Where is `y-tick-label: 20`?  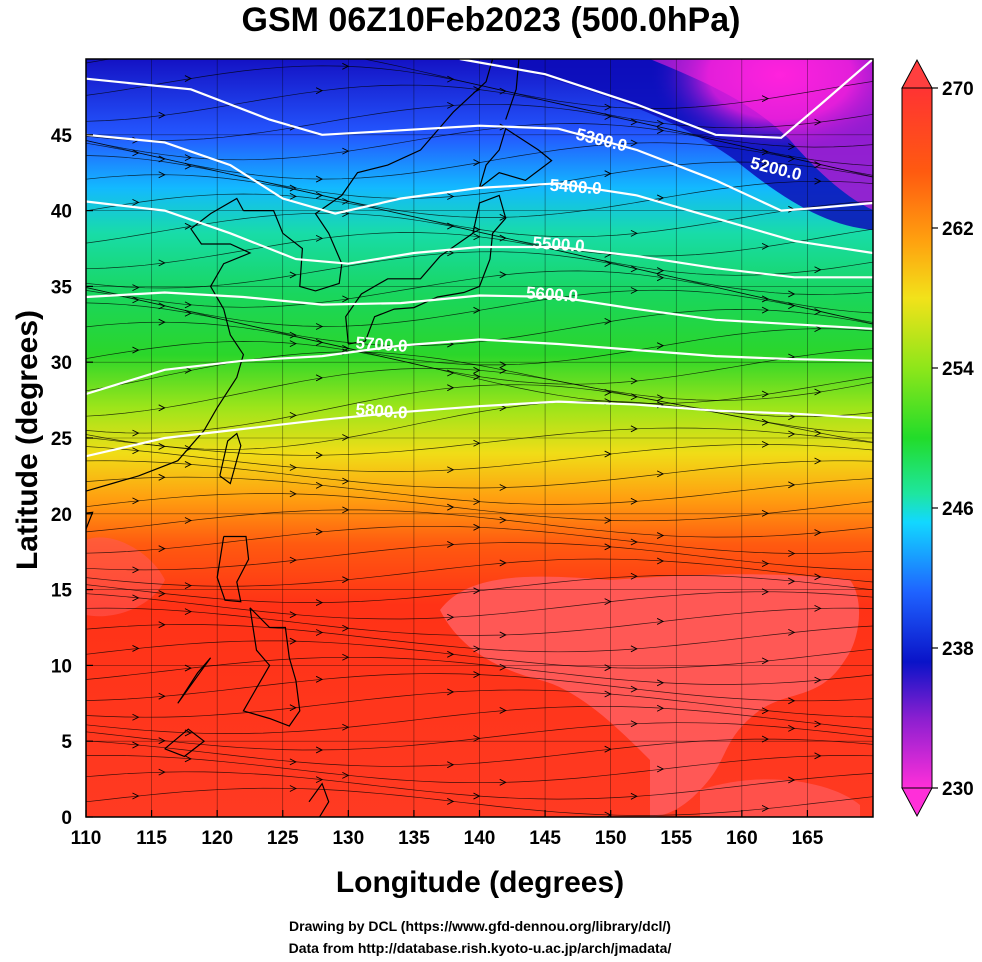
y-tick-label: 20 is located at coordinates (61, 515).